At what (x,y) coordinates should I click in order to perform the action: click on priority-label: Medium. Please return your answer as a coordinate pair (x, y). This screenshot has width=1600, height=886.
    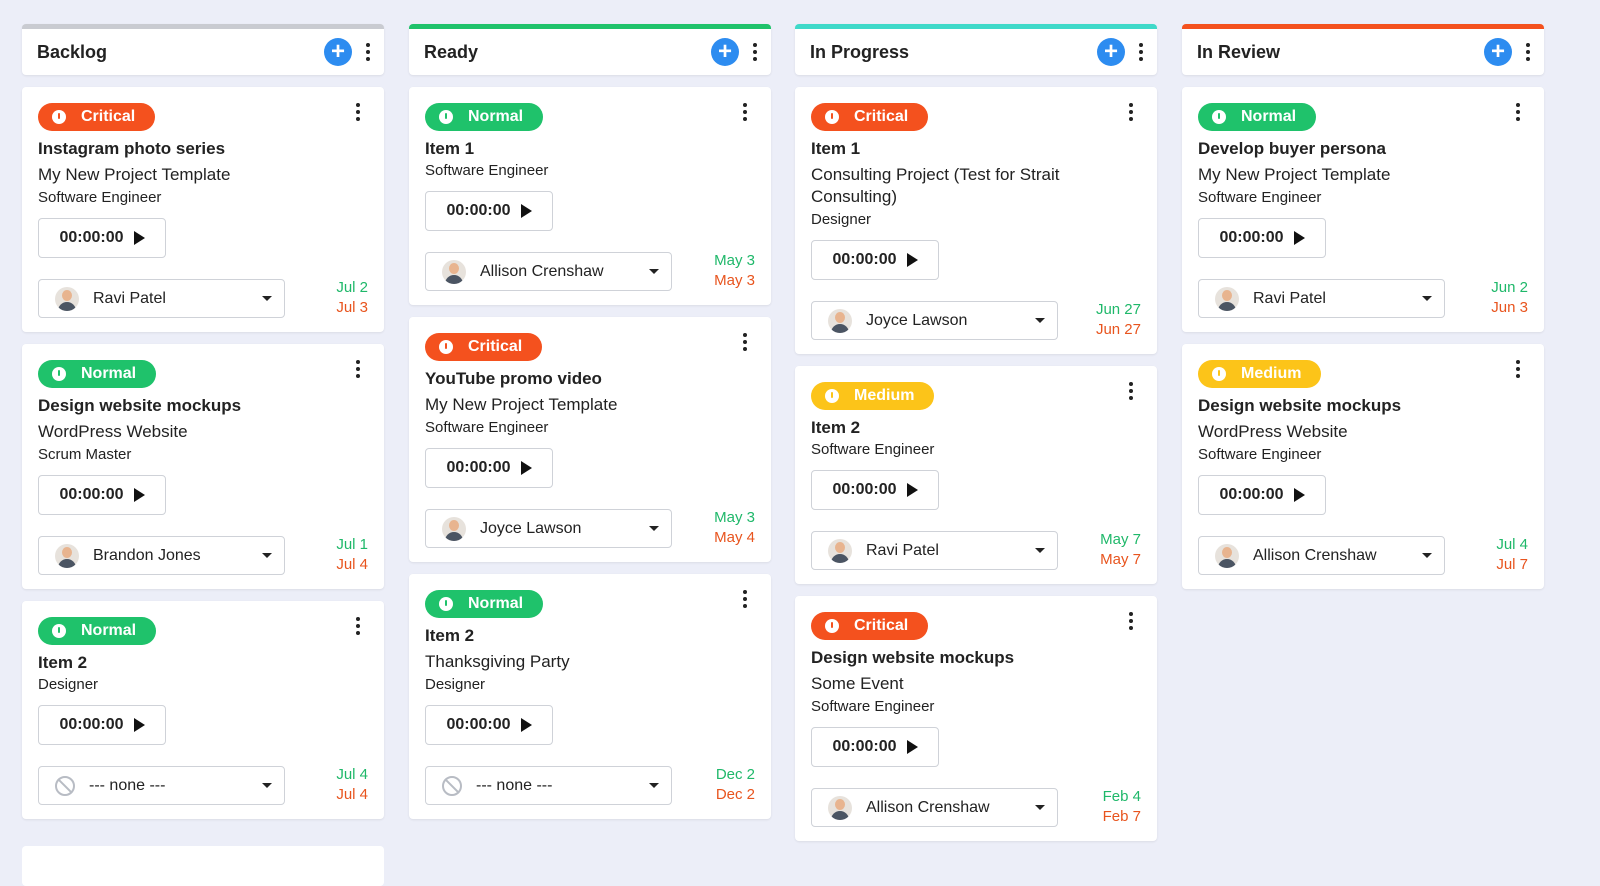
    Looking at the image, I should click on (884, 395).